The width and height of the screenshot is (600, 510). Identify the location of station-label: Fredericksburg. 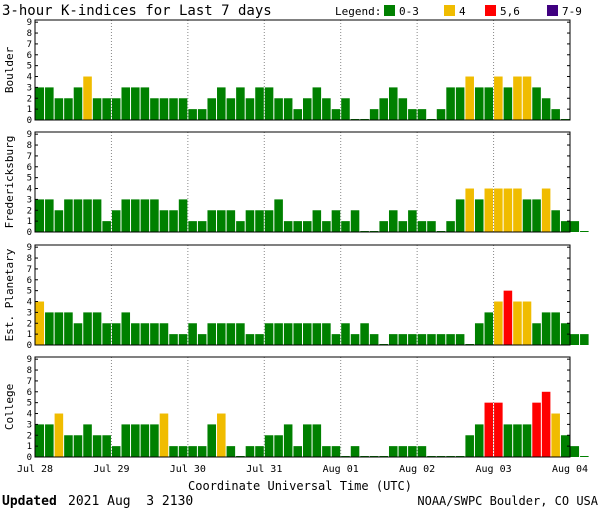
(9, 182).